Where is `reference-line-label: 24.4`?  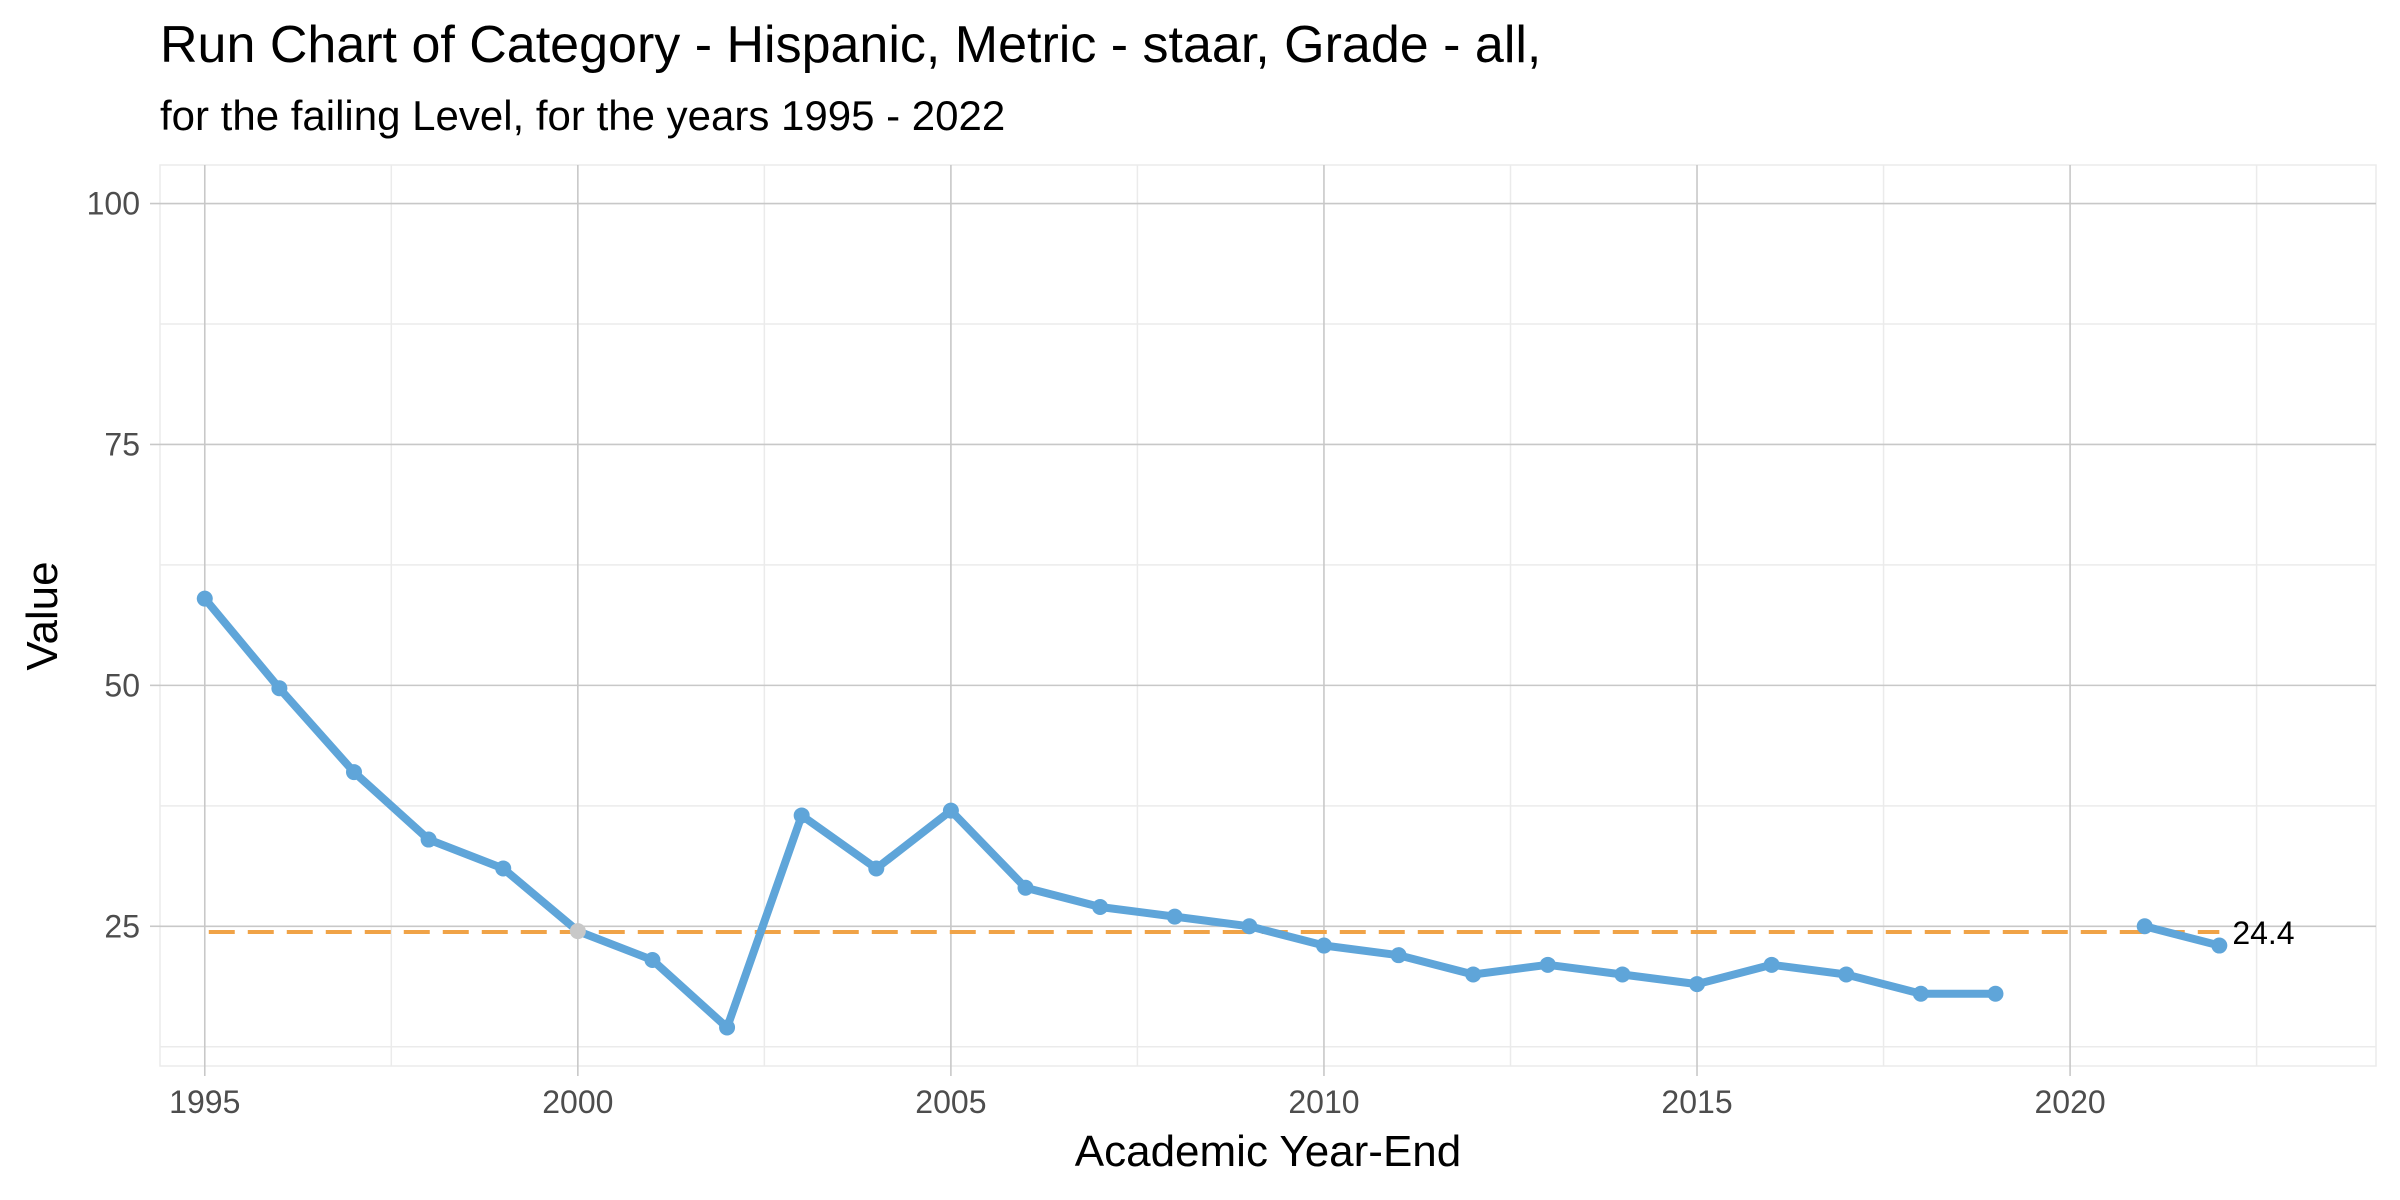
reference-line-label: 24.4 is located at coordinates (2263, 933).